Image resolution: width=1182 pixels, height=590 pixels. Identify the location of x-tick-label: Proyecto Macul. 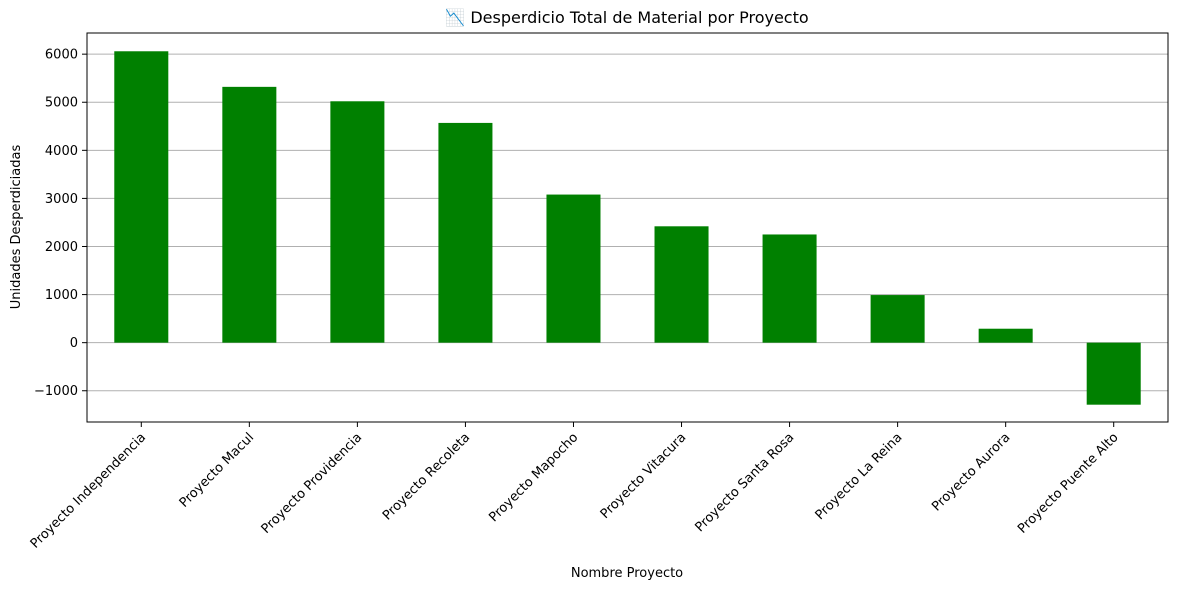
(217, 470).